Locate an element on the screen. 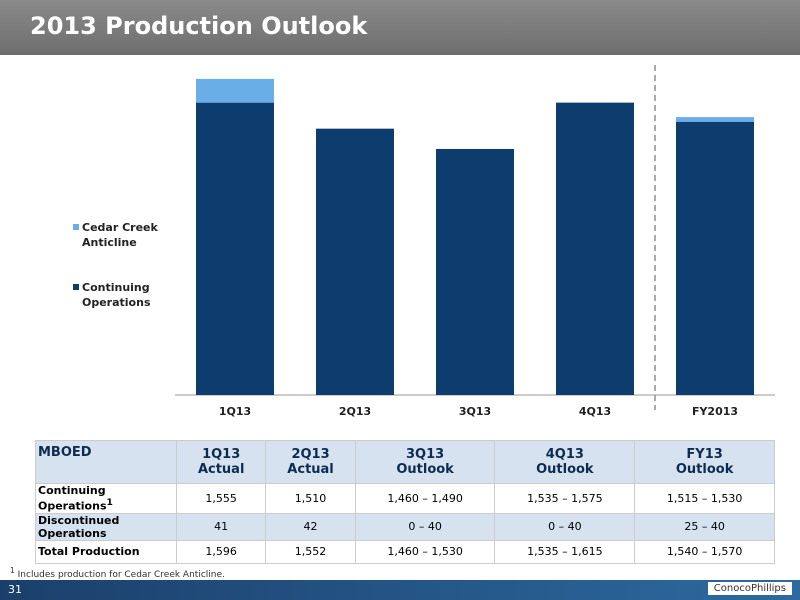  cell-text: Total Production is located at coordinates (89, 552).